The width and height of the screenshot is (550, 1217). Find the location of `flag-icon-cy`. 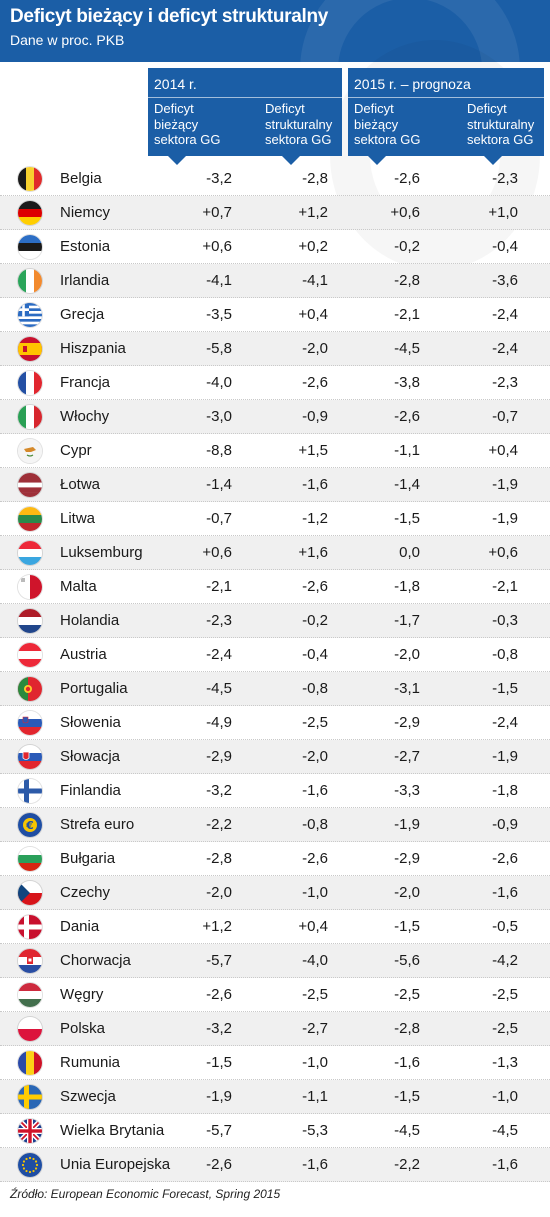

flag-icon-cy is located at coordinates (30, 451).